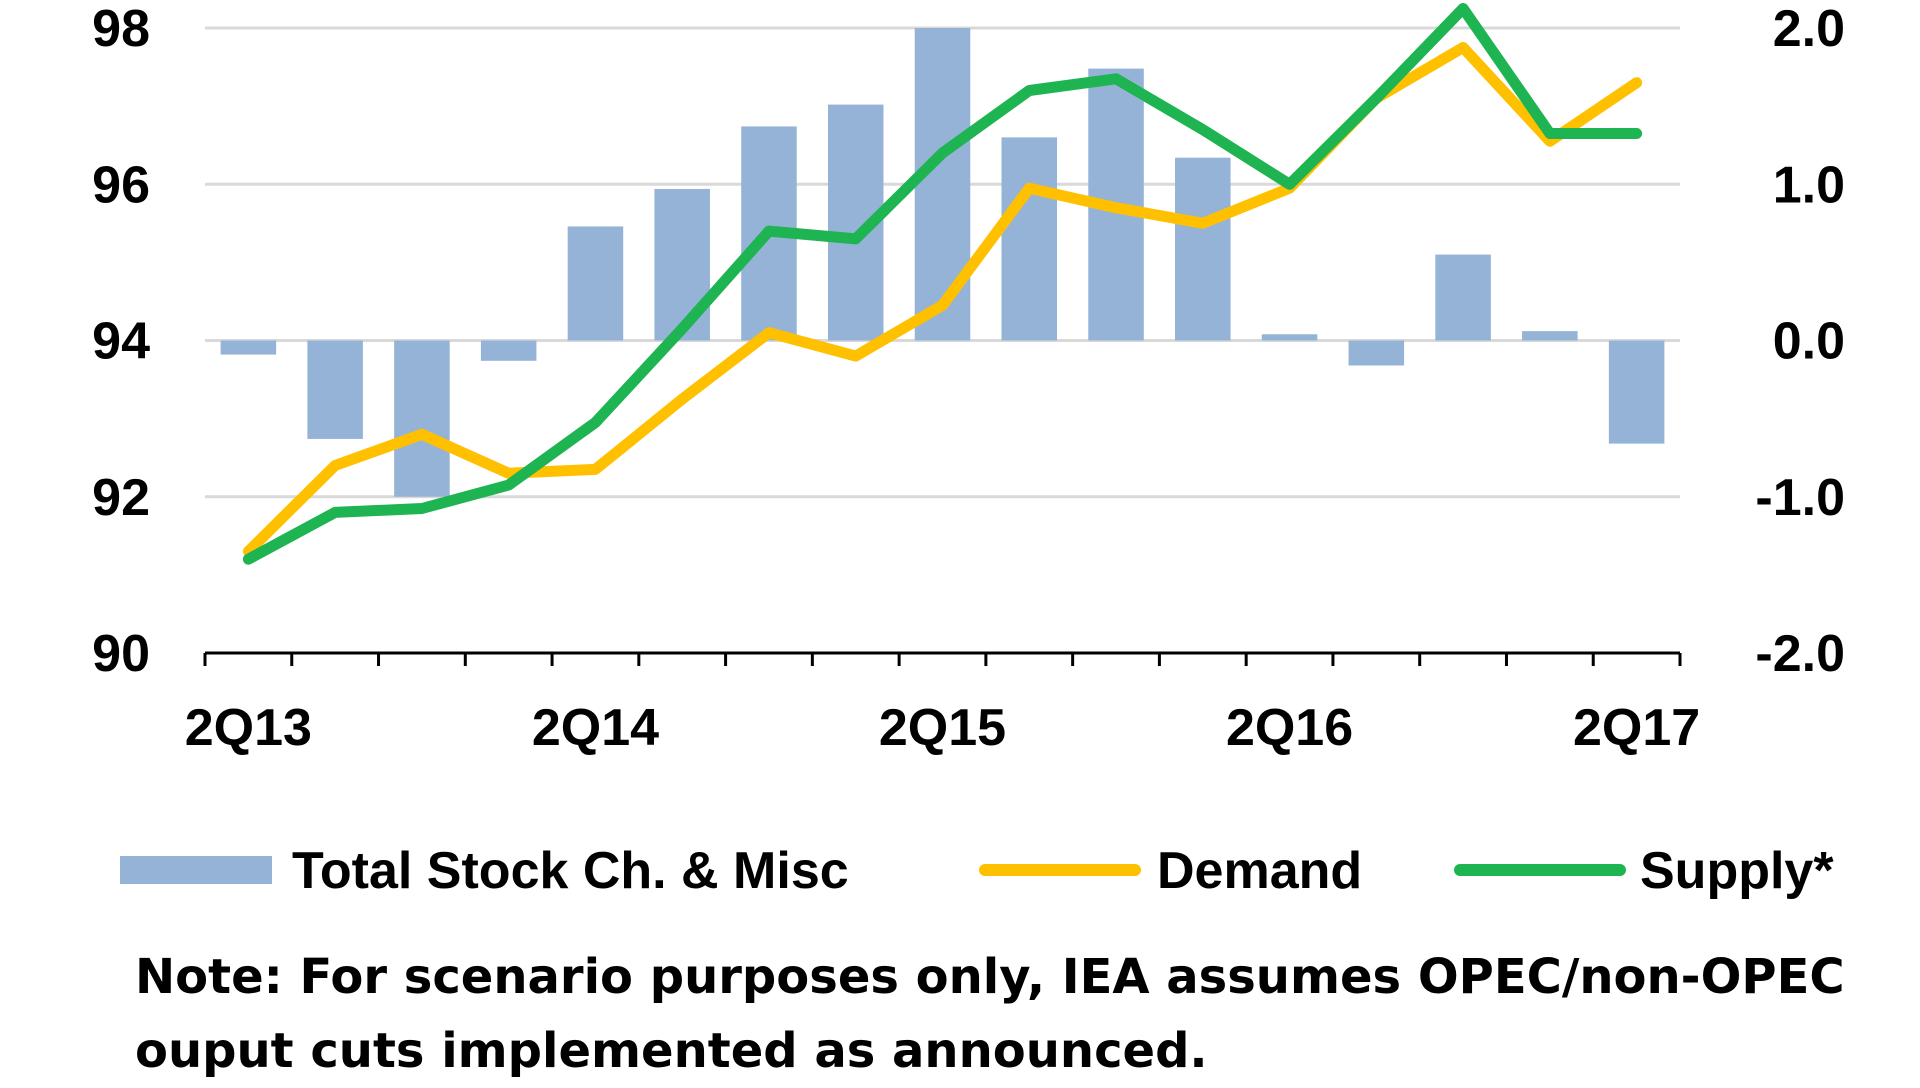  I want to click on bar-3Q14, so click(682, 264).